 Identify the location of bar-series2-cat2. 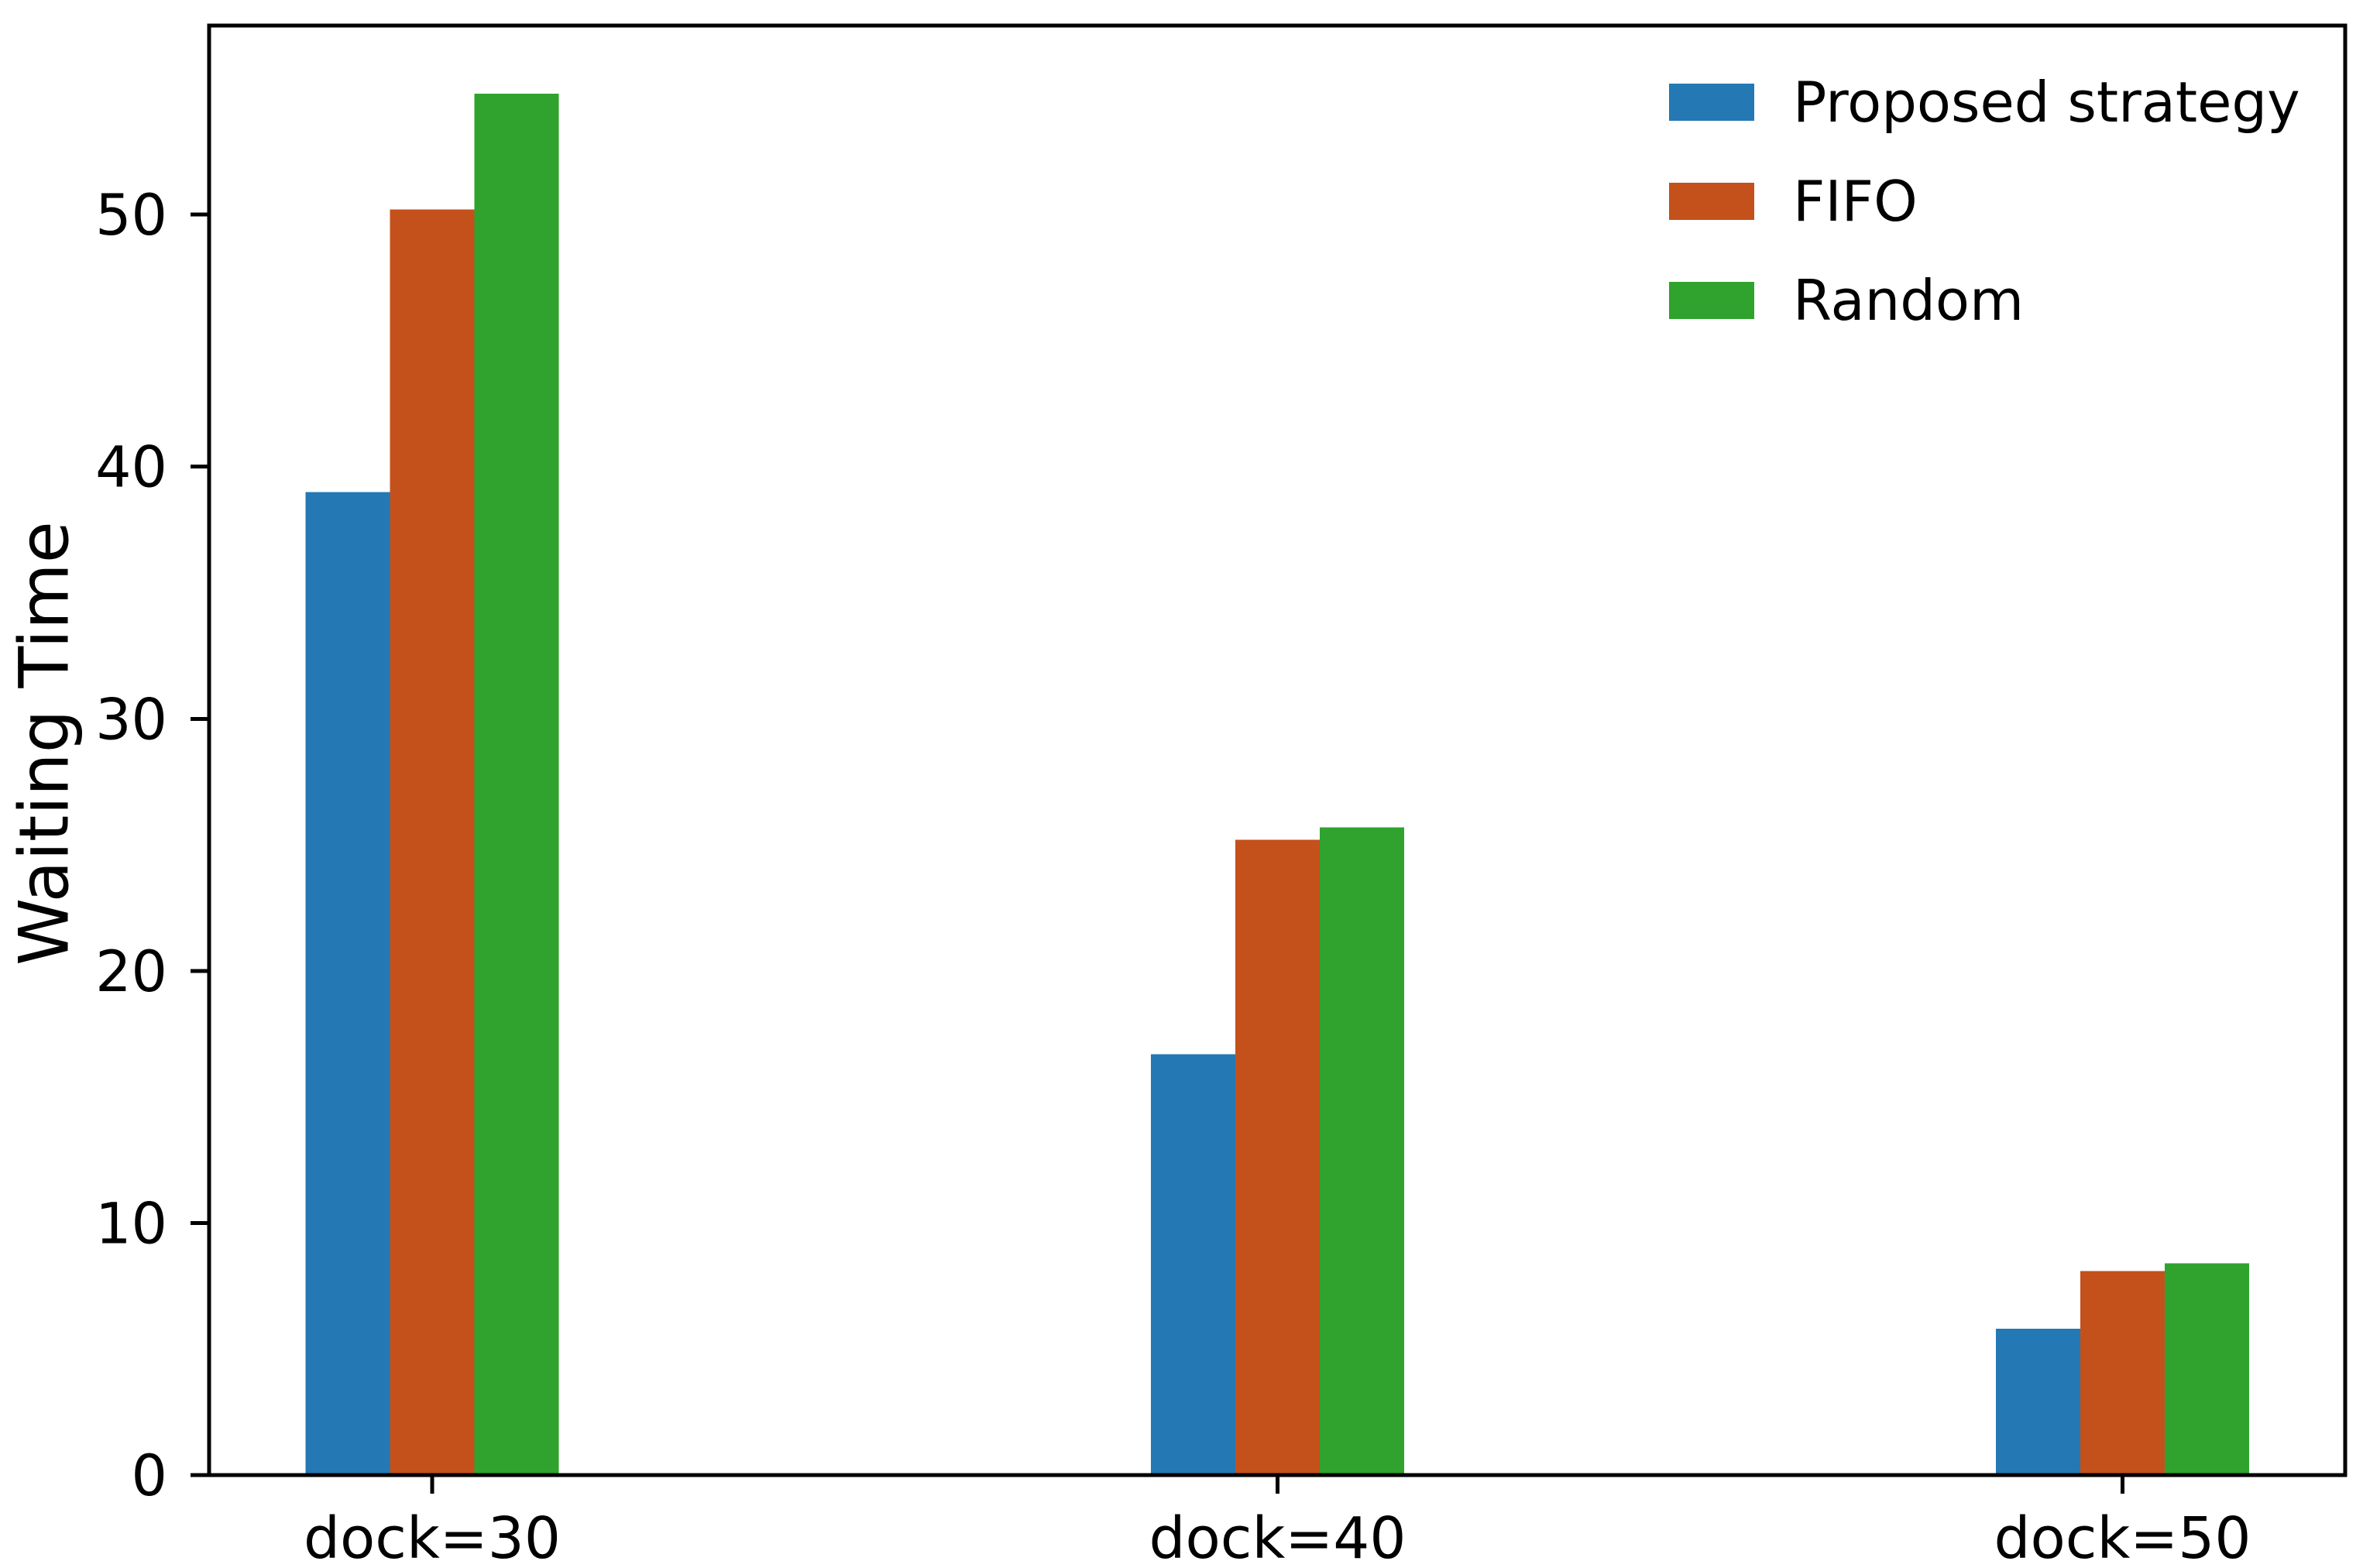
(2207, 1369).